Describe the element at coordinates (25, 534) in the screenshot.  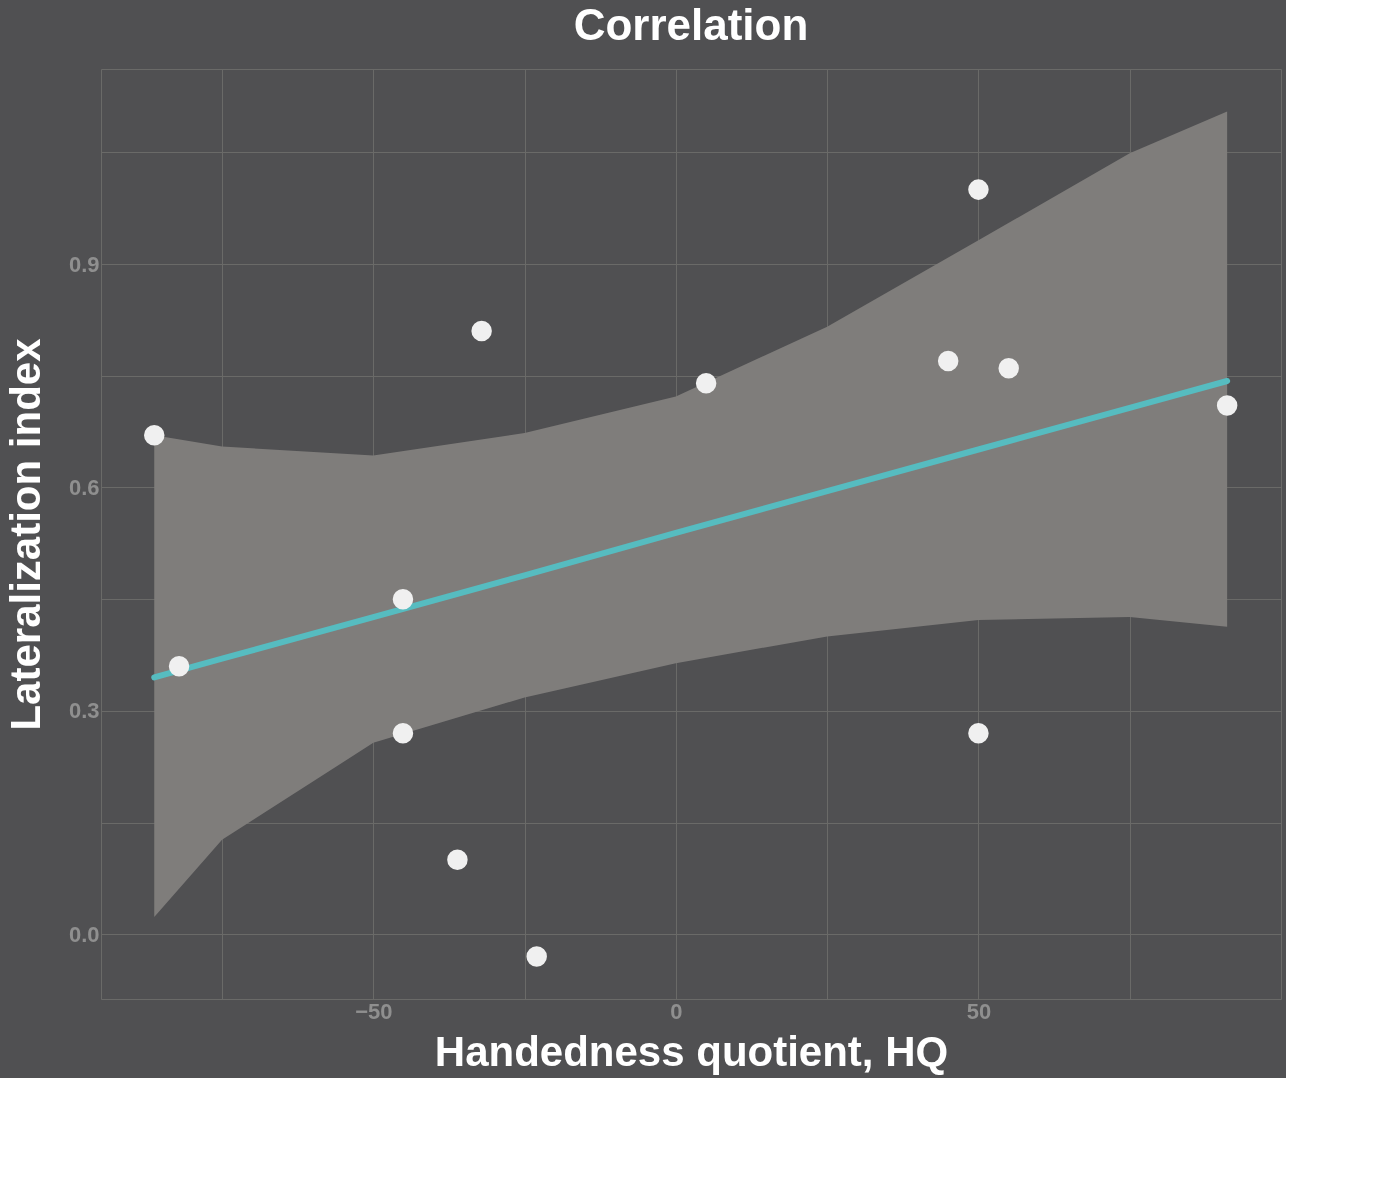
I see `y-axis-title: Lateralization index` at that location.